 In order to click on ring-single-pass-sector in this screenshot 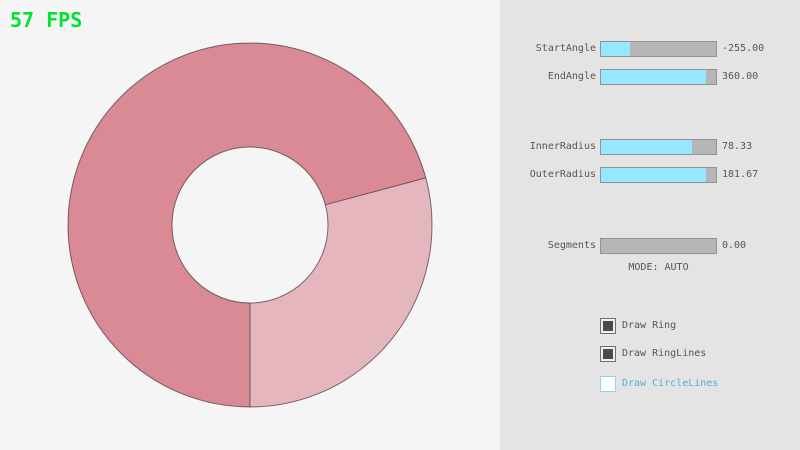, I will do `click(341, 292)`.